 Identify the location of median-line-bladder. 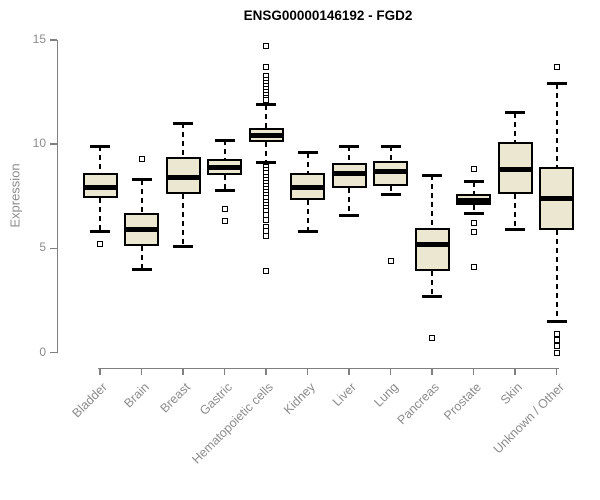
(100, 188).